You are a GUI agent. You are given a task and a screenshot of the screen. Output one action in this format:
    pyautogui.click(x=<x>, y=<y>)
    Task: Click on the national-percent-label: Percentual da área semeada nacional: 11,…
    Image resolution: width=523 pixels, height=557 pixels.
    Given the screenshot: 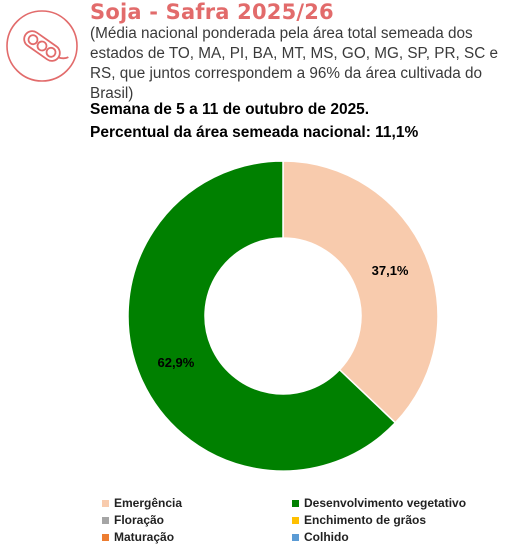 What is the action you would take?
    pyautogui.click(x=254, y=132)
    